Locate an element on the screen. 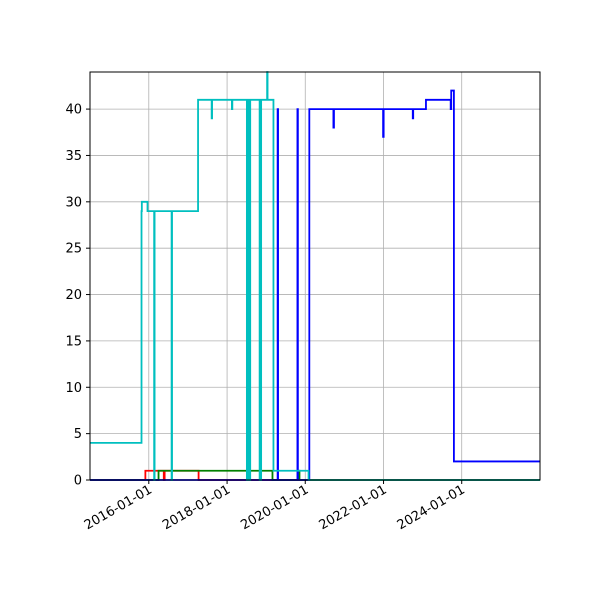 The height and width of the screenshot is (600, 600). y-tick-label: 15 is located at coordinates (73, 341).